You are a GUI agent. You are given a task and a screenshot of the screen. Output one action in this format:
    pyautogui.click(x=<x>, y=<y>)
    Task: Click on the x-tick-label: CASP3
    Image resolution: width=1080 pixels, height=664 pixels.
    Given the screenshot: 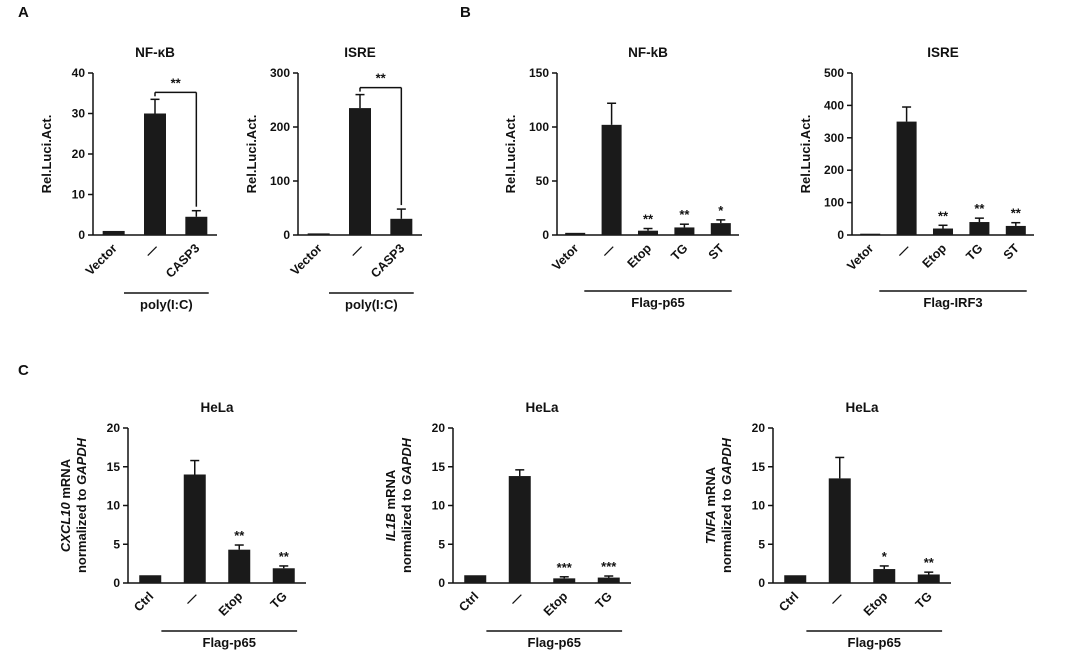 What is the action you would take?
    pyautogui.click(x=387, y=260)
    